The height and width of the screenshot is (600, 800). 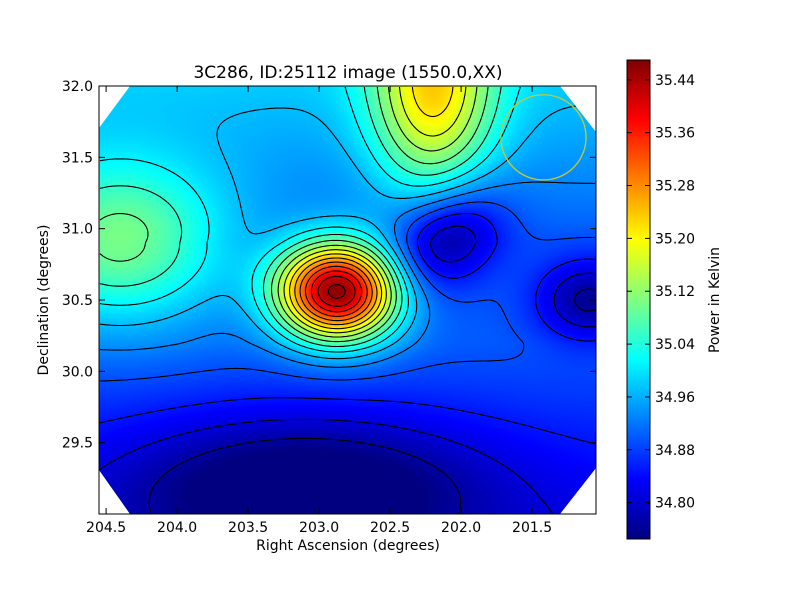 I want to click on x-tick-label: 203.5, so click(x=248, y=528).